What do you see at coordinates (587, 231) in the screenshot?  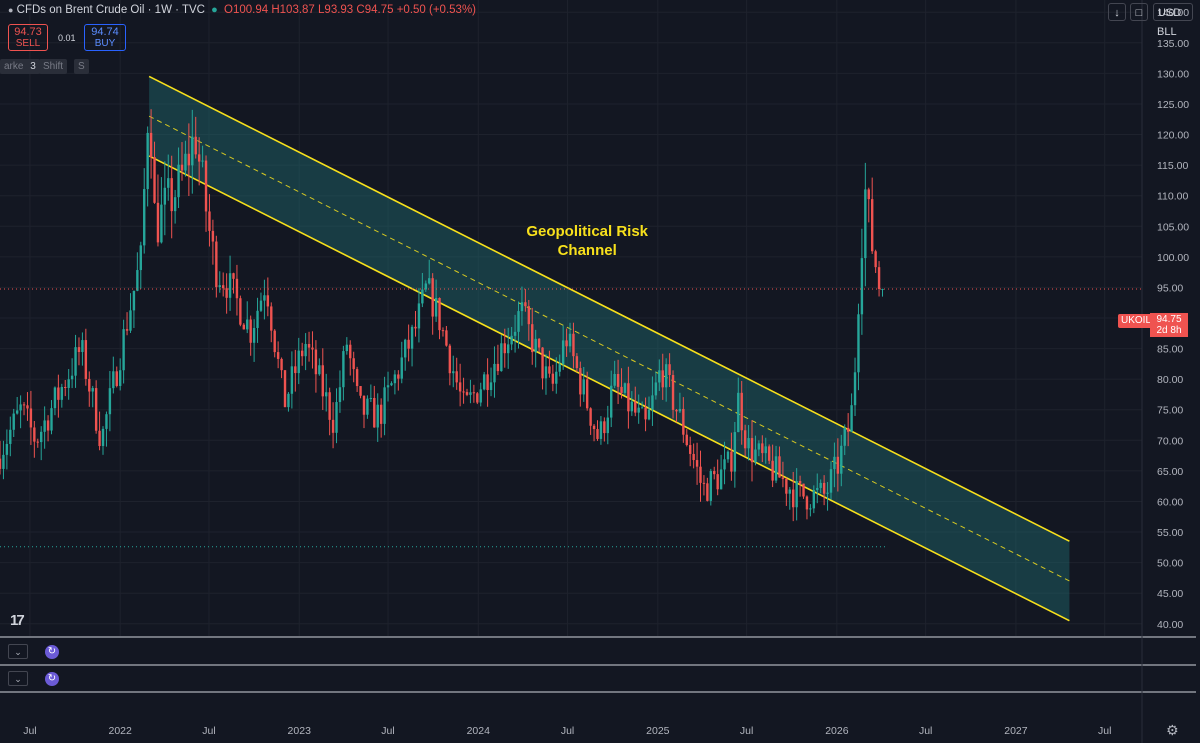 I see `channel-label-line1: Geopolitical Risk` at bounding box center [587, 231].